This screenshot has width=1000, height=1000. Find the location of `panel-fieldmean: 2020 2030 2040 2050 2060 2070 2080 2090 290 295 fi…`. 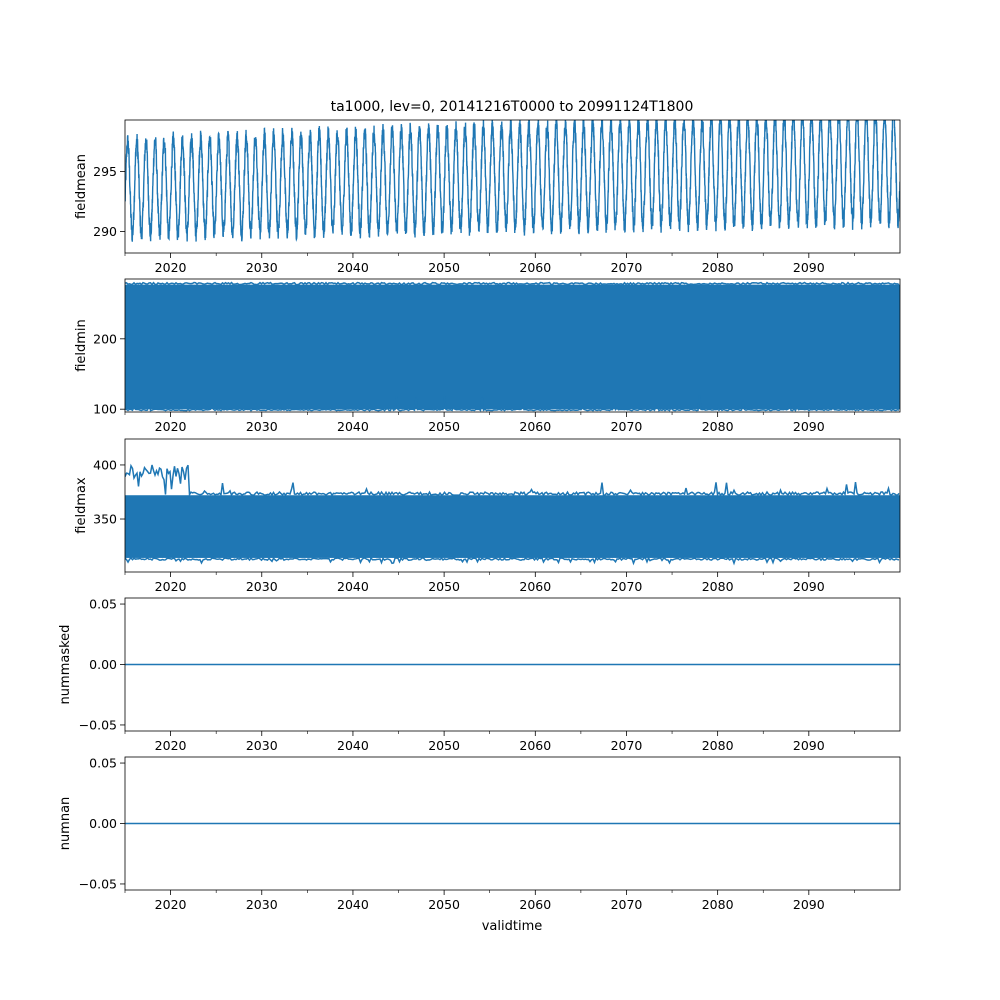

panel-fieldmean: 2020 2030 2040 2050 2060 2070 2080 2090 290 295 fi… is located at coordinates (487, 197).